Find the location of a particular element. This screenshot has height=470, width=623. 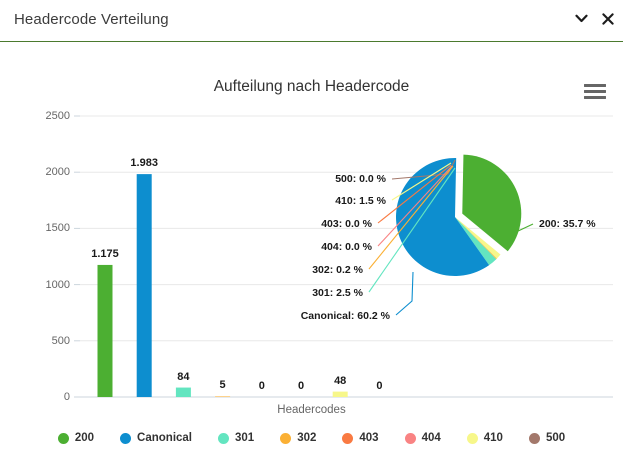

window-title: Headercode Verteilung is located at coordinates (91, 19).